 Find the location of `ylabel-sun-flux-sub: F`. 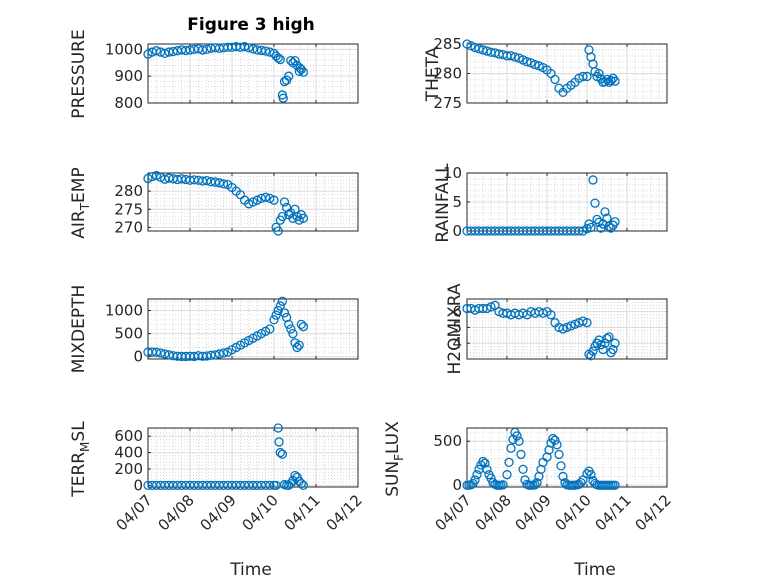

ylabel-sun-flux-sub: F is located at coordinates (399, 457).